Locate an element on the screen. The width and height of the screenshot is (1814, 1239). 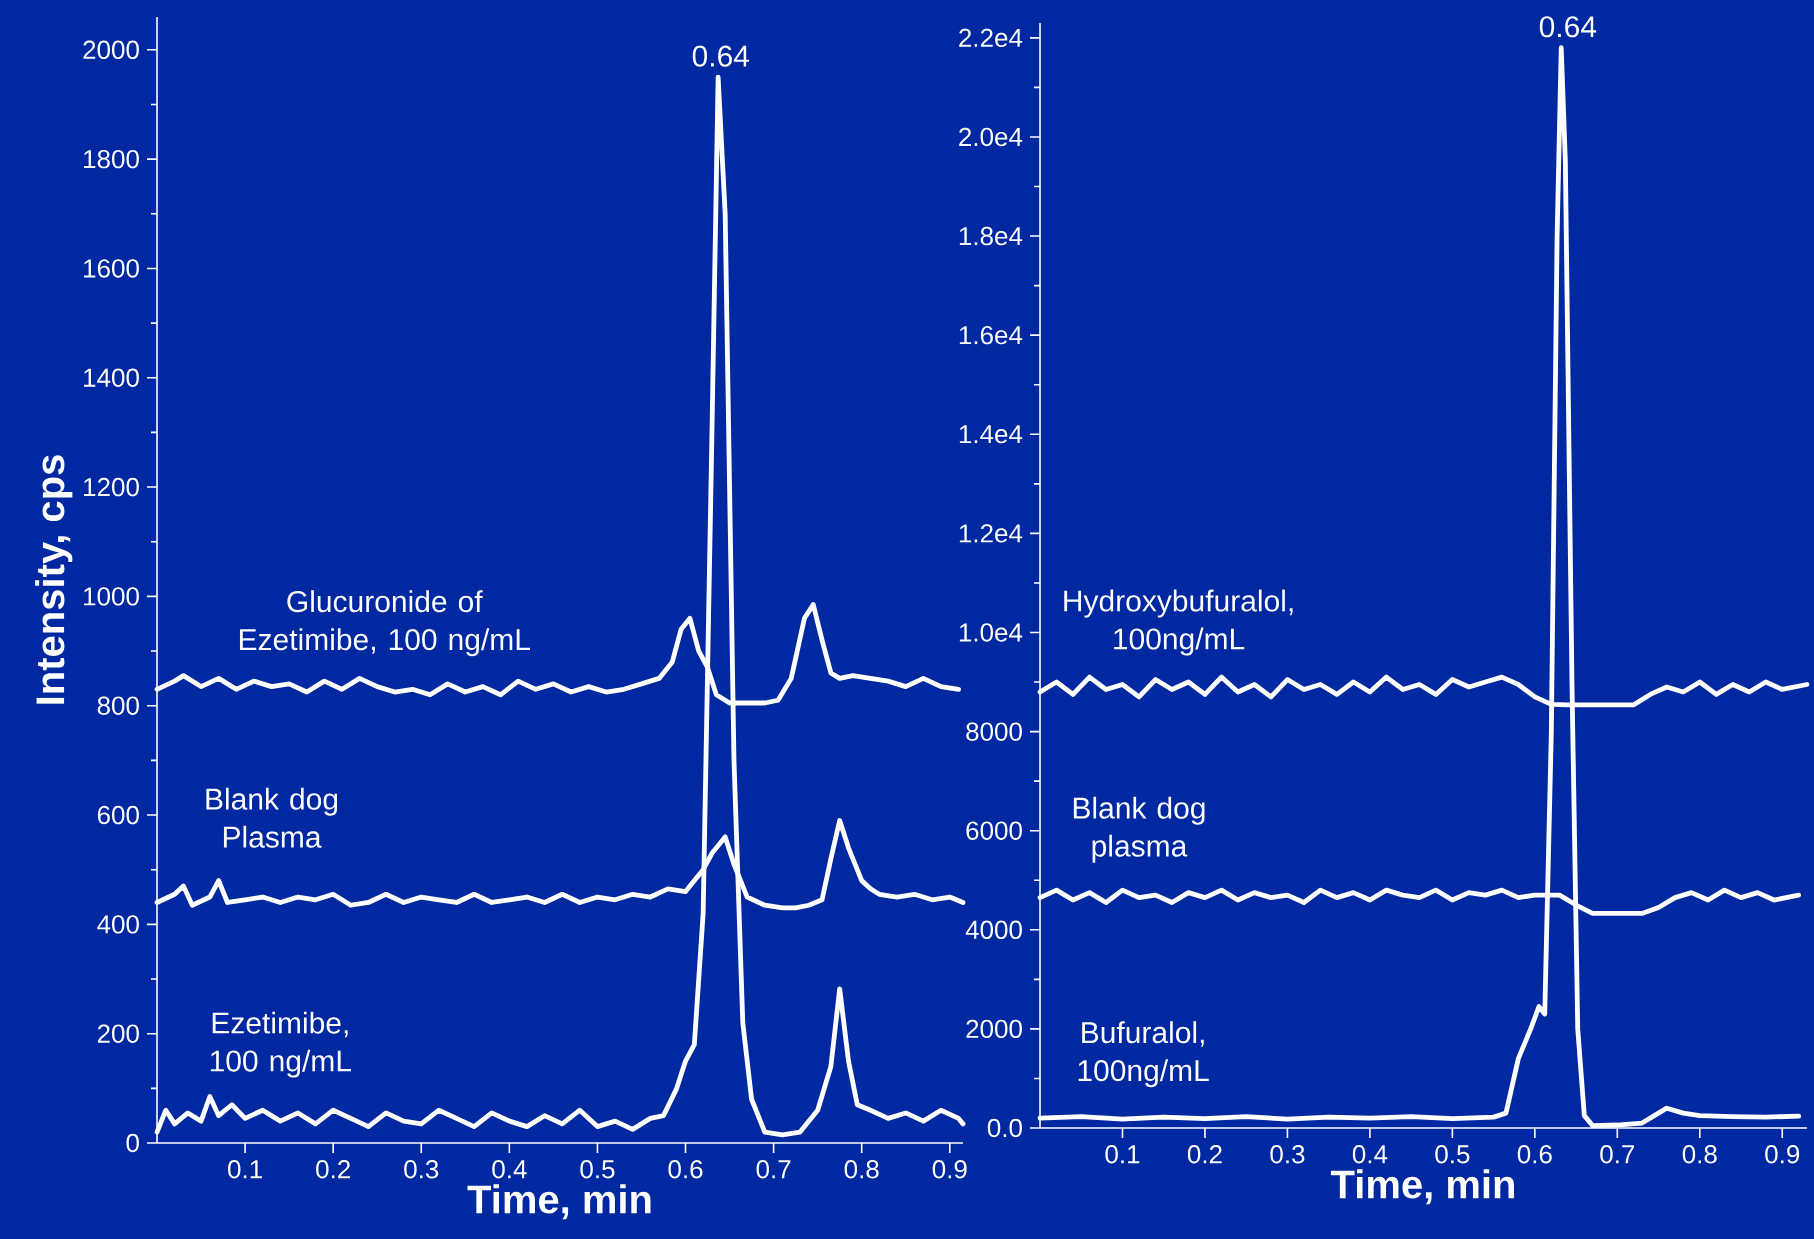
y-tick-label: 1.4e4 is located at coordinates (991, 434).